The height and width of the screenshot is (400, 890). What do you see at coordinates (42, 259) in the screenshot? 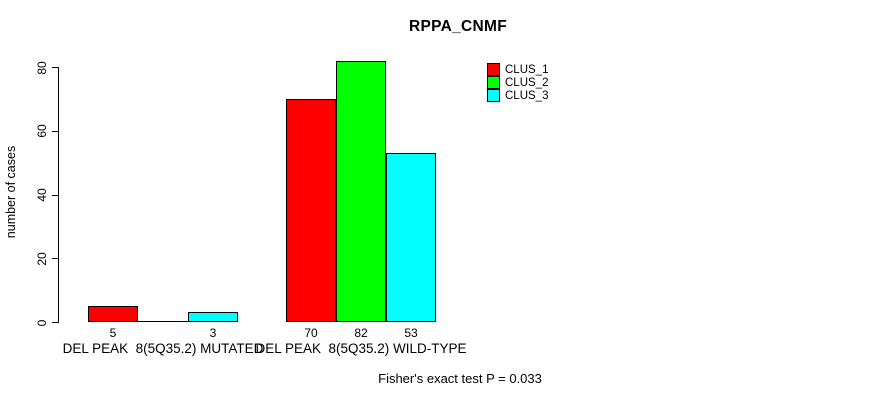
I see `y-tick-label: 20` at bounding box center [42, 259].